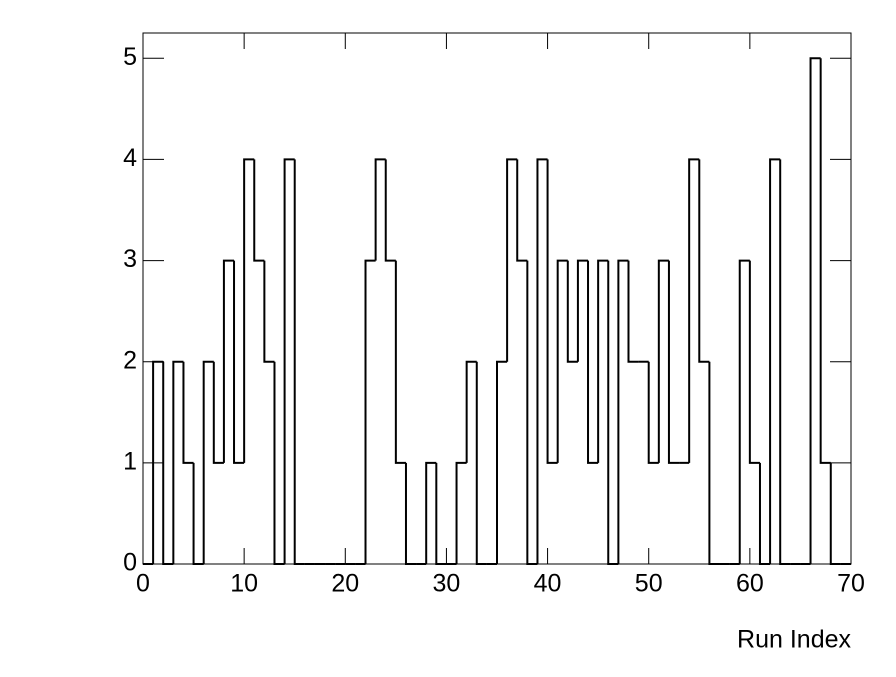 The height and width of the screenshot is (677, 896). What do you see at coordinates (130, 461) in the screenshot?
I see `y-tick-label: 1` at bounding box center [130, 461].